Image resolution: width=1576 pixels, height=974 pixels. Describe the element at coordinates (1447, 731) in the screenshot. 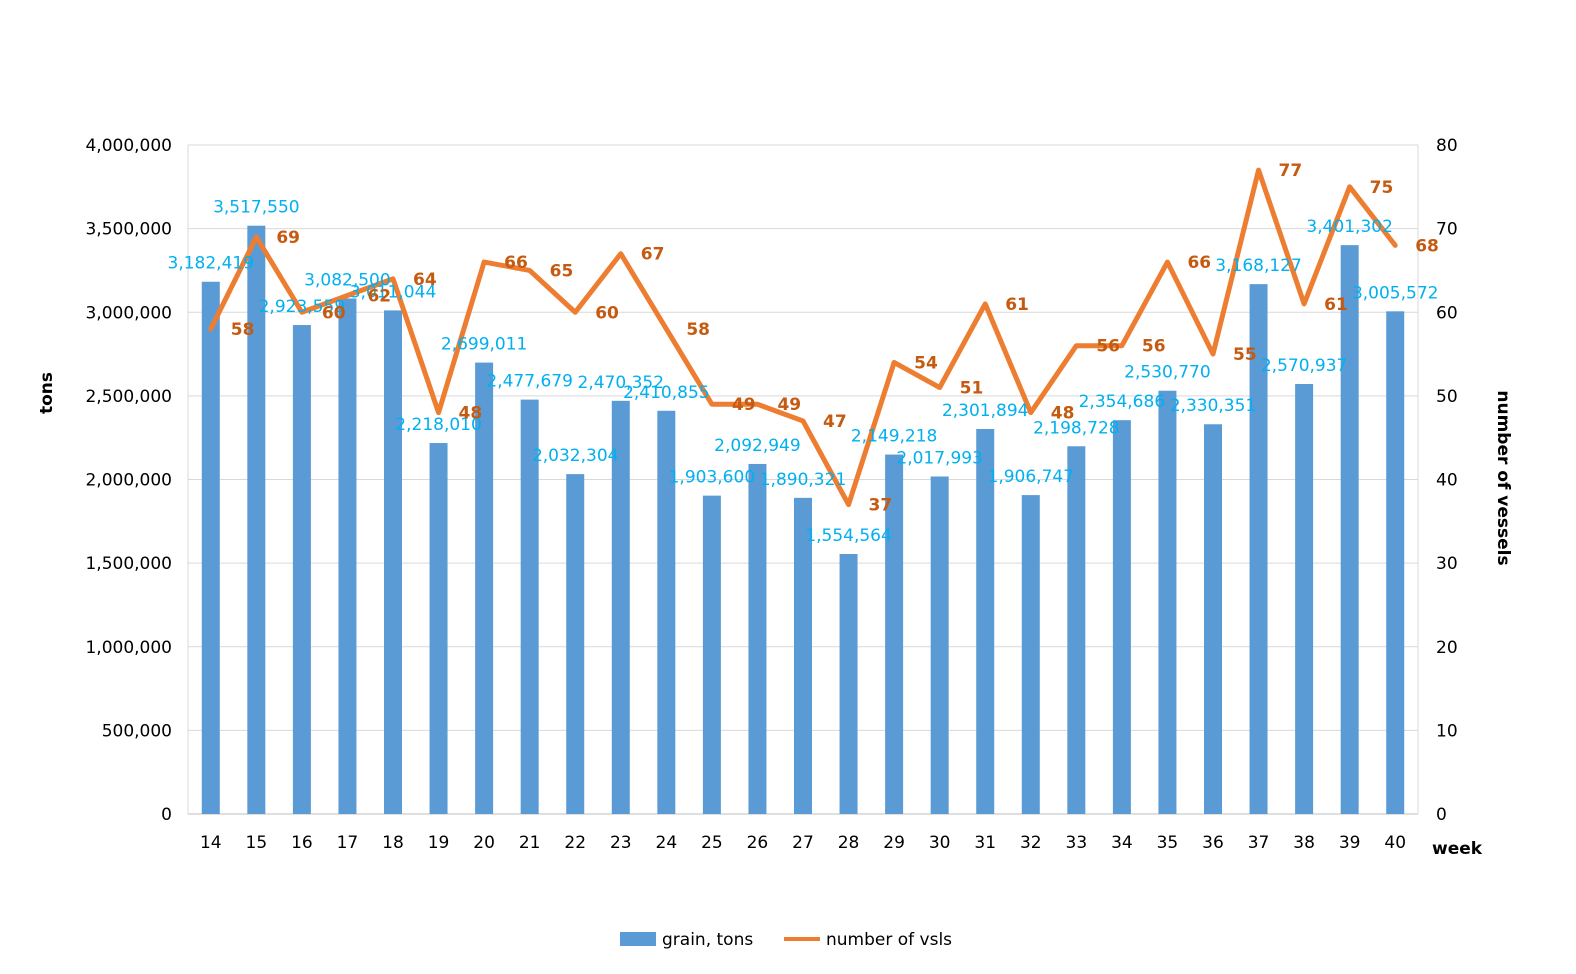

I see `y-right-tick-label: 10` at that location.